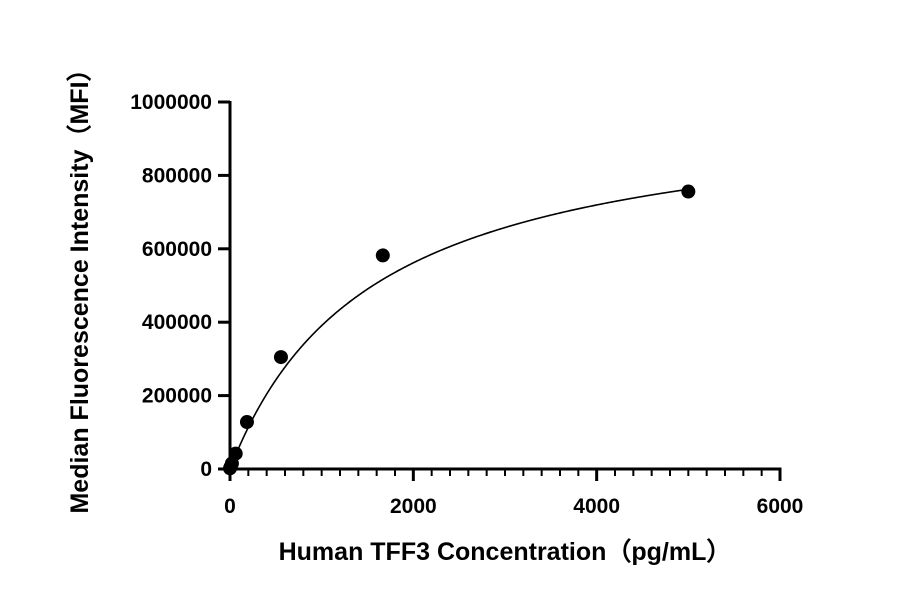 This screenshot has height=594, width=900. I want to click on y-tick-label: 600000, so click(177, 249).